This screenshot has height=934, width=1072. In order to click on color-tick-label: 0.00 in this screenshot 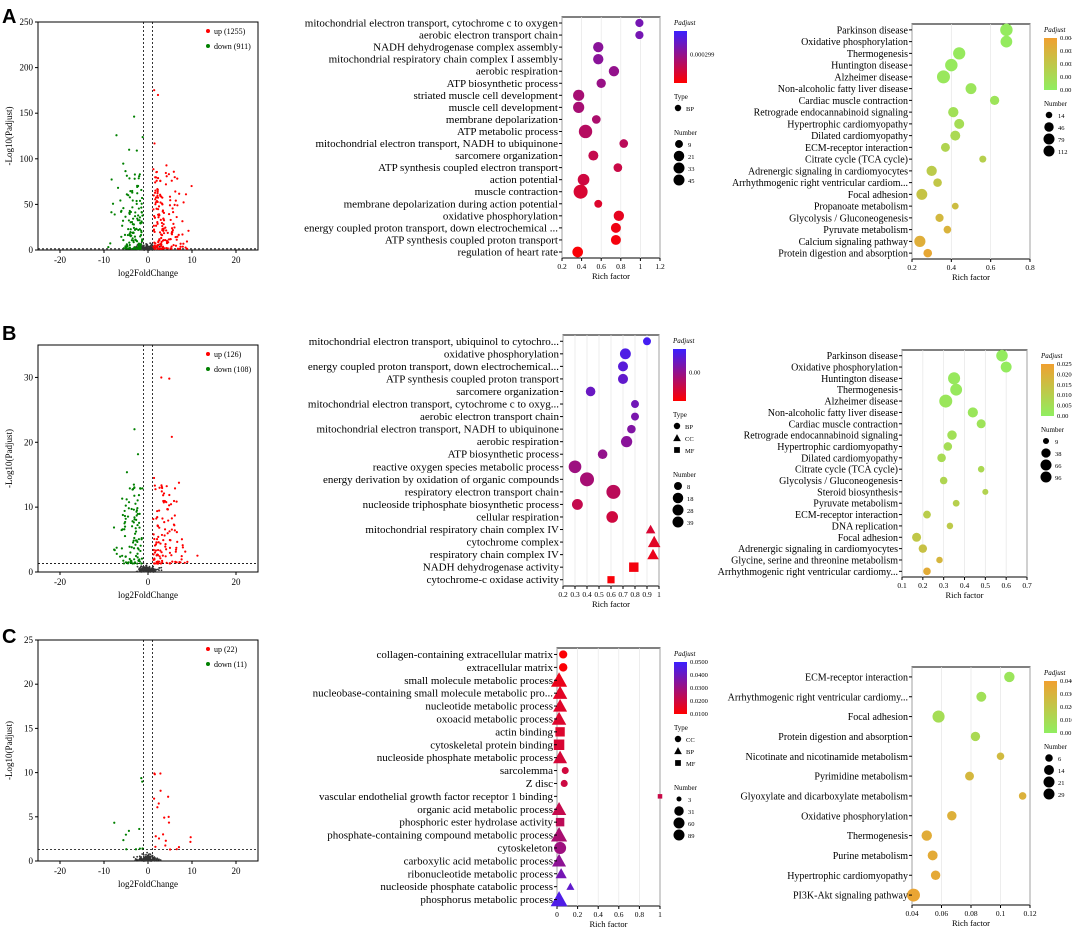, I will do `click(1062, 416)`.